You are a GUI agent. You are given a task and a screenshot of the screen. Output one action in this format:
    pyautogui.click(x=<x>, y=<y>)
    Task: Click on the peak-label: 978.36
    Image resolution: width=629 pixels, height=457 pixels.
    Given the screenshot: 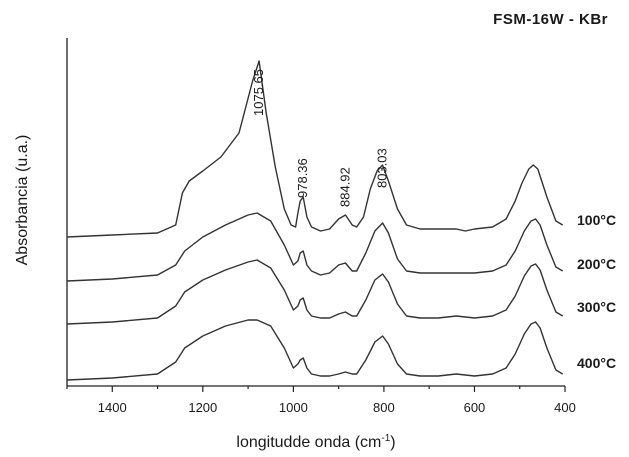 What is the action you would take?
    pyautogui.click(x=302, y=178)
    